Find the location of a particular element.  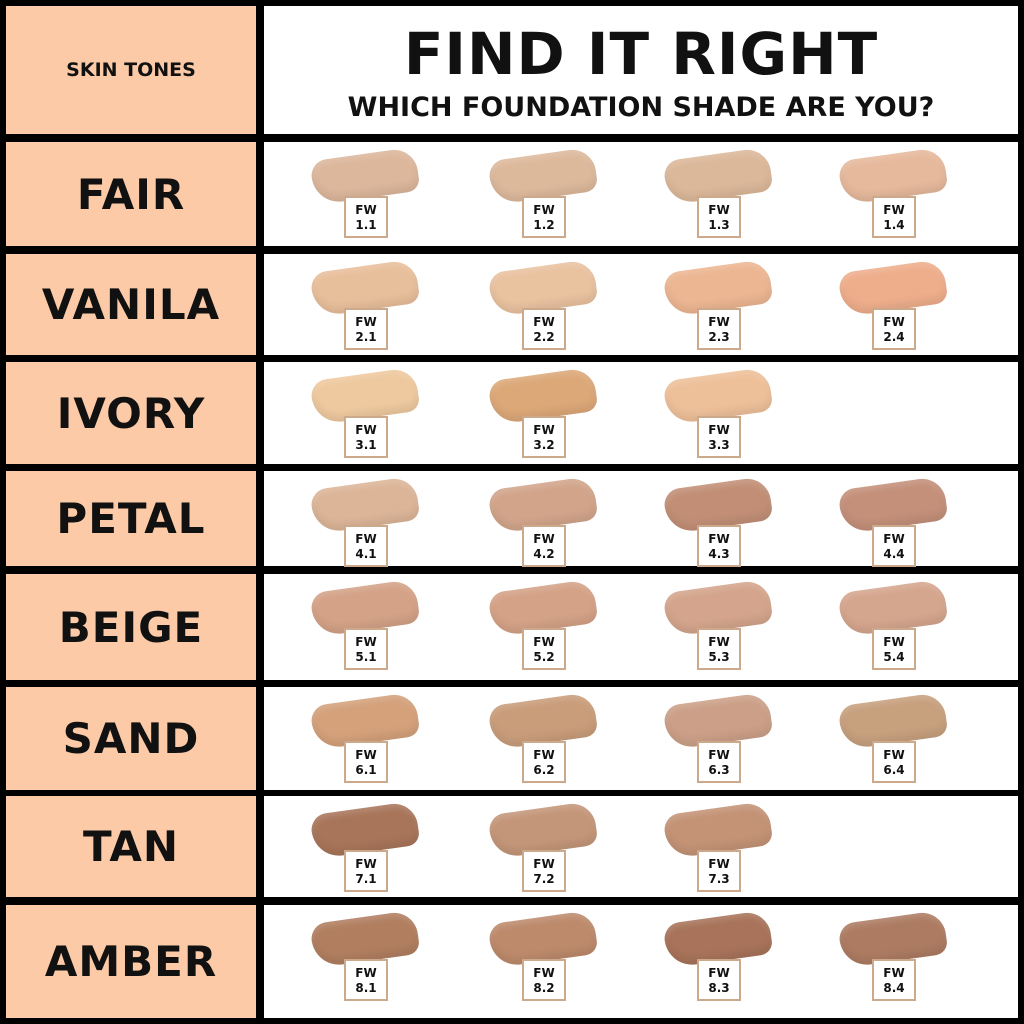

skin-tones-header: SKIN TONES is located at coordinates (131, 70).